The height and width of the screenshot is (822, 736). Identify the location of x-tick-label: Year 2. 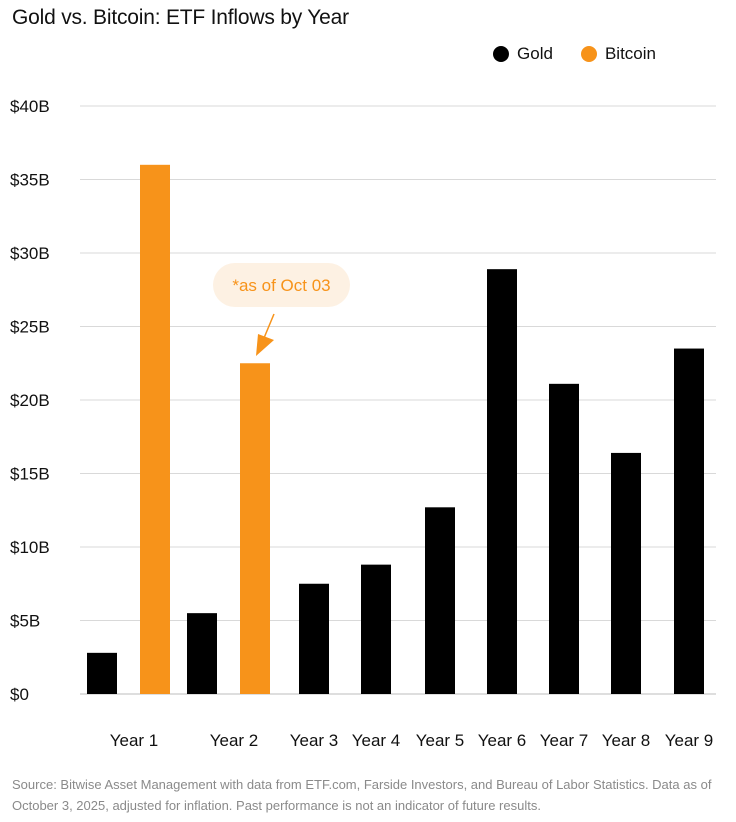
(234, 740).